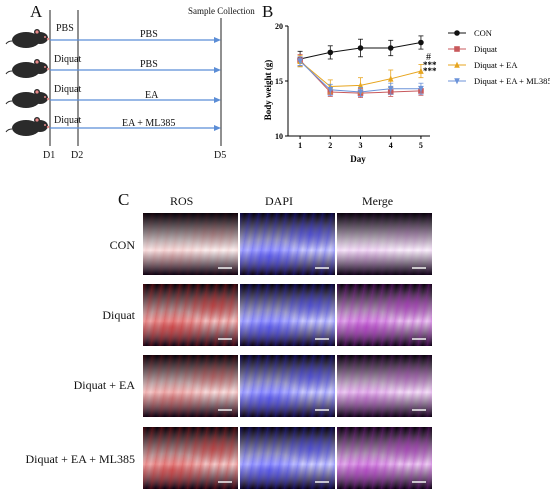 The image size is (550, 500). I want to click on row1-right-label: PBS, so click(149, 34).